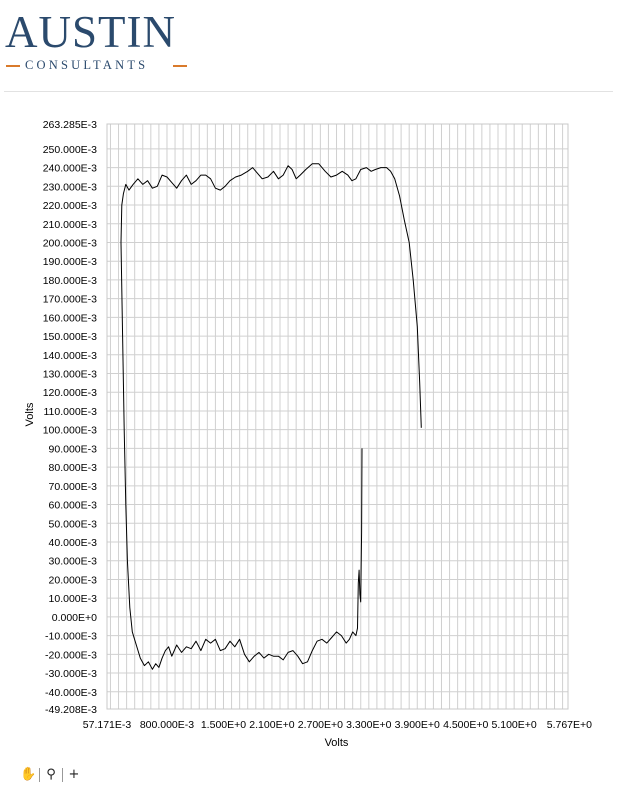 Image resolution: width=617 pixels, height=796 pixels. What do you see at coordinates (73, 543) in the screenshot?
I see `y-tick-label: 40.000E-3` at bounding box center [73, 543].